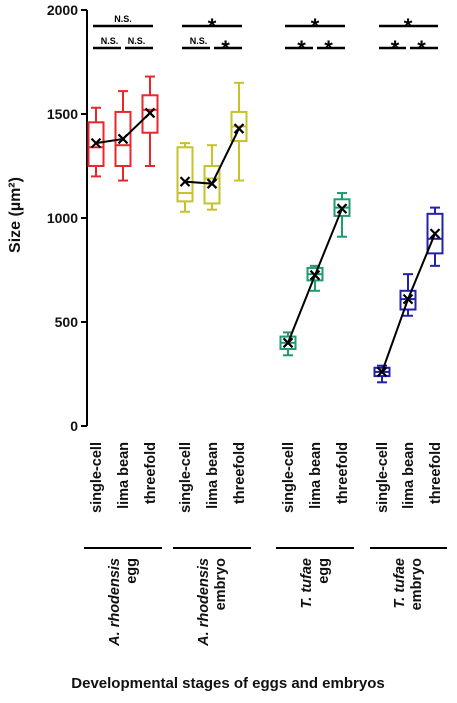 This screenshot has height=703, width=457. Describe the element at coordinates (227, 683) in the screenshot. I see `x-axis-title: Developmental stages of eggs and embryos` at that location.